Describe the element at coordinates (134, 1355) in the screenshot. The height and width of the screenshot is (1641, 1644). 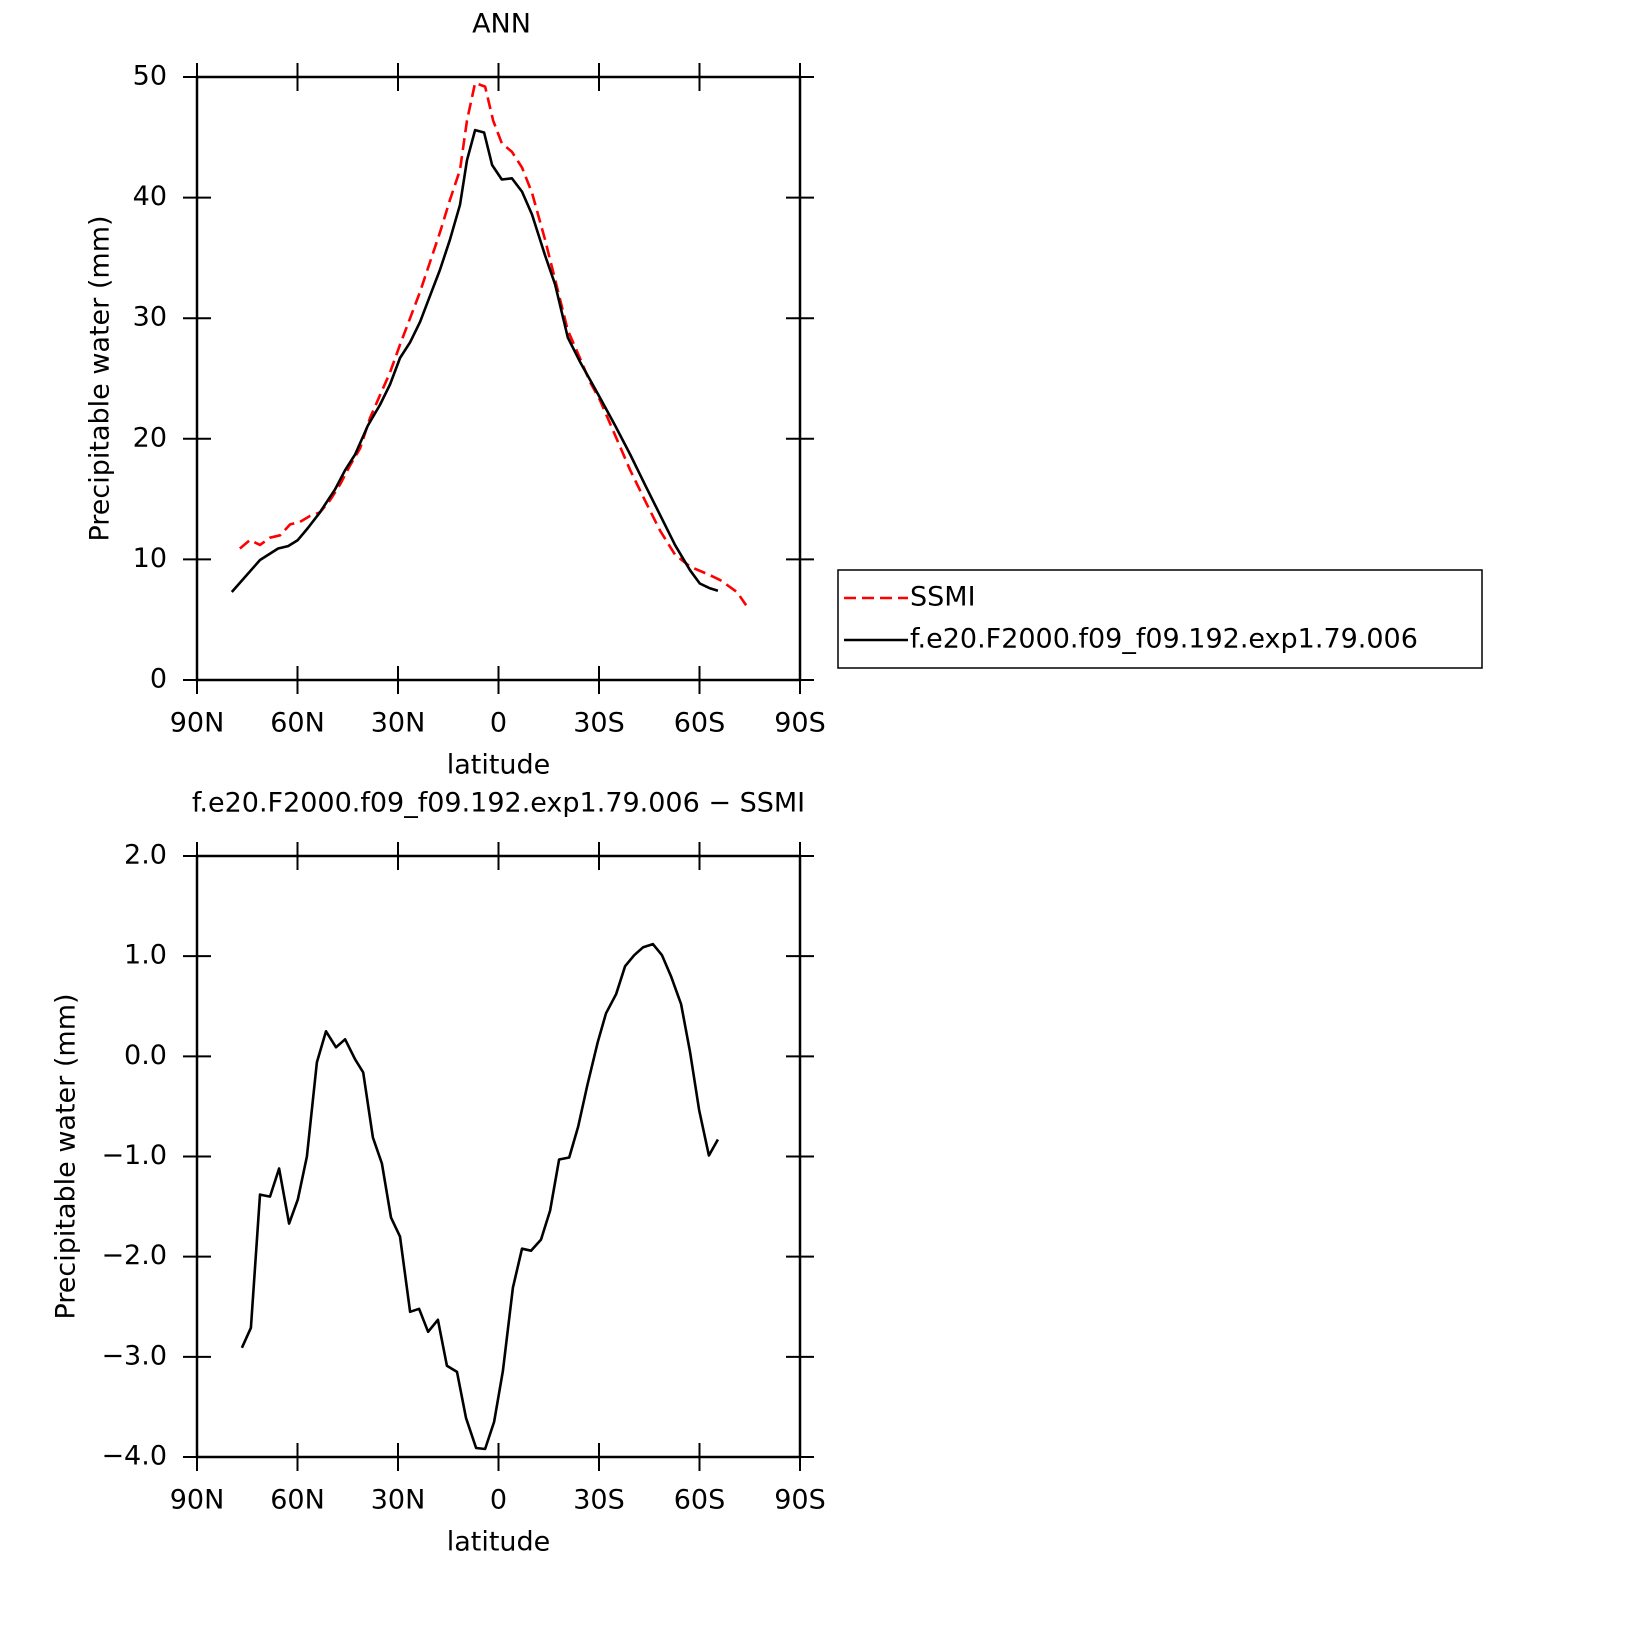
I see `y-tick-label: −3.0` at that location.